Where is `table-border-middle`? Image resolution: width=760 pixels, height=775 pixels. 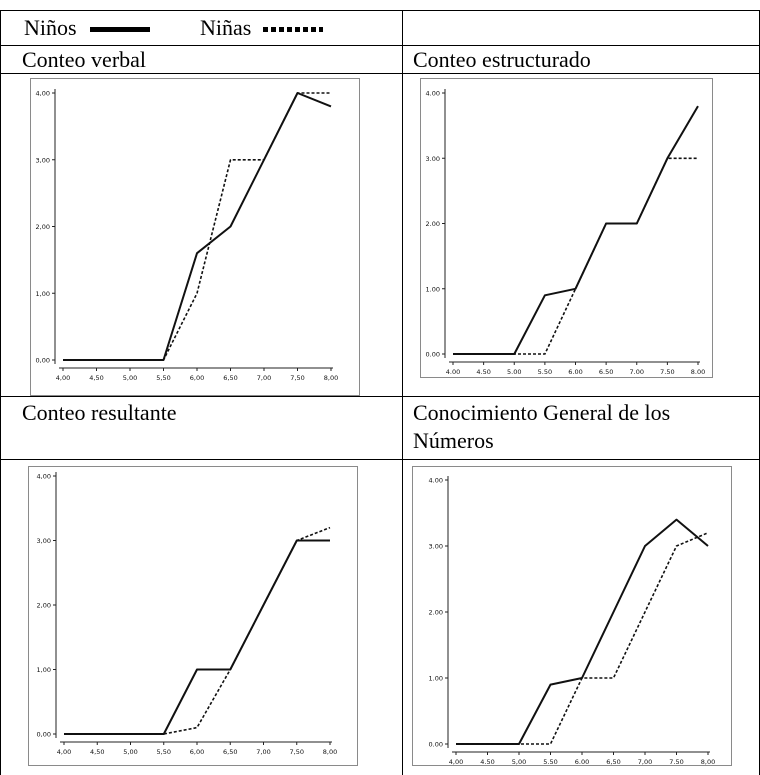 table-border-middle is located at coordinates (402, 392).